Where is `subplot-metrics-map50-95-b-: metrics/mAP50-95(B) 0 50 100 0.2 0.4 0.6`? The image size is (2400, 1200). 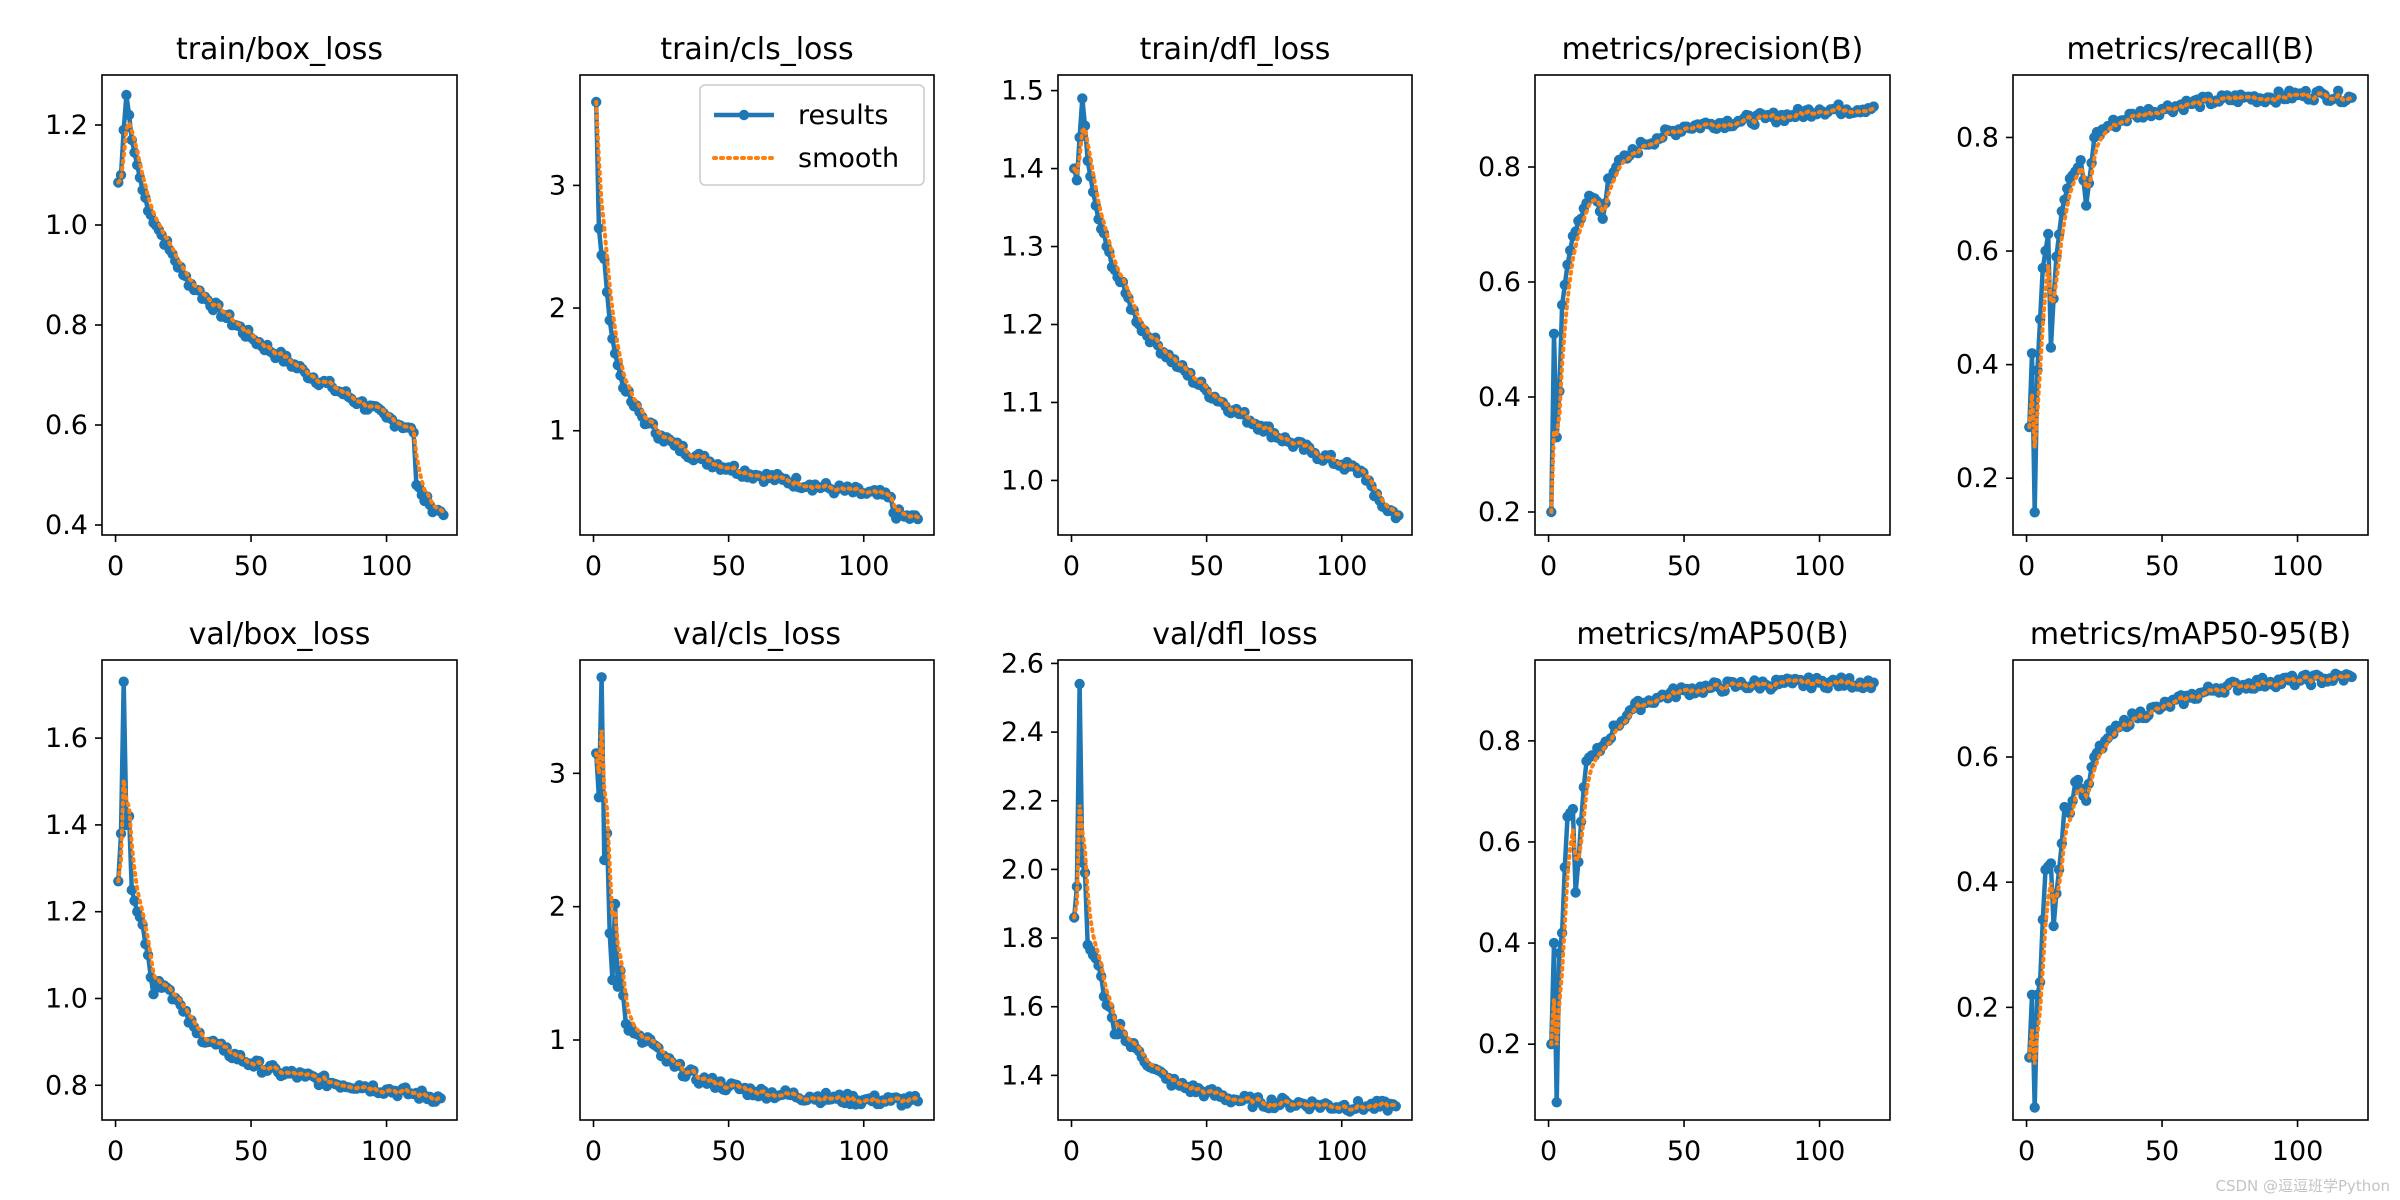 subplot-metrics-map50-95-b-: metrics/mAP50-95(B) 0 50 100 0.2 0.4 0.6 is located at coordinates (2162, 892).